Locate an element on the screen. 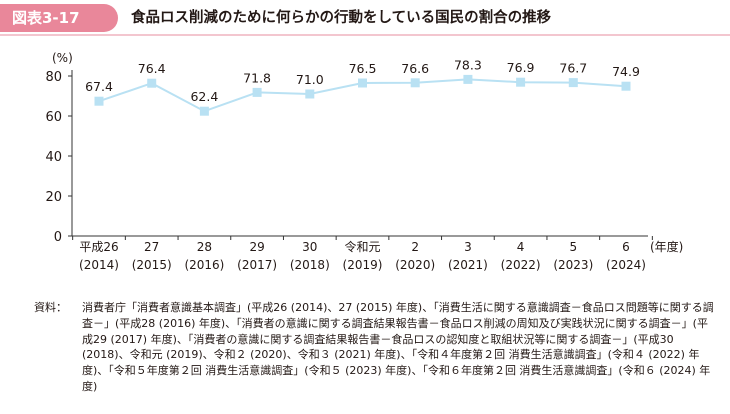 This screenshot has width=730, height=414. x-tick-label-year: (2023) is located at coordinates (573, 265).